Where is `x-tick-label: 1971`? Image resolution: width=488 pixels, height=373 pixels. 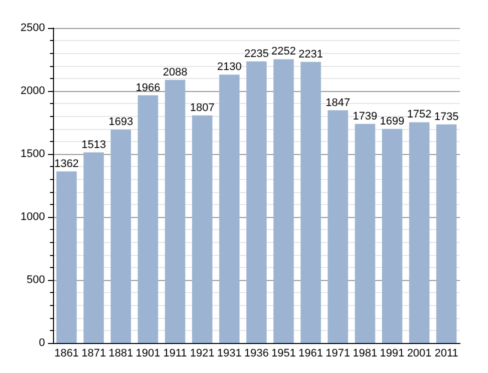
x-tick-label: 1971 is located at coordinates (338, 354).